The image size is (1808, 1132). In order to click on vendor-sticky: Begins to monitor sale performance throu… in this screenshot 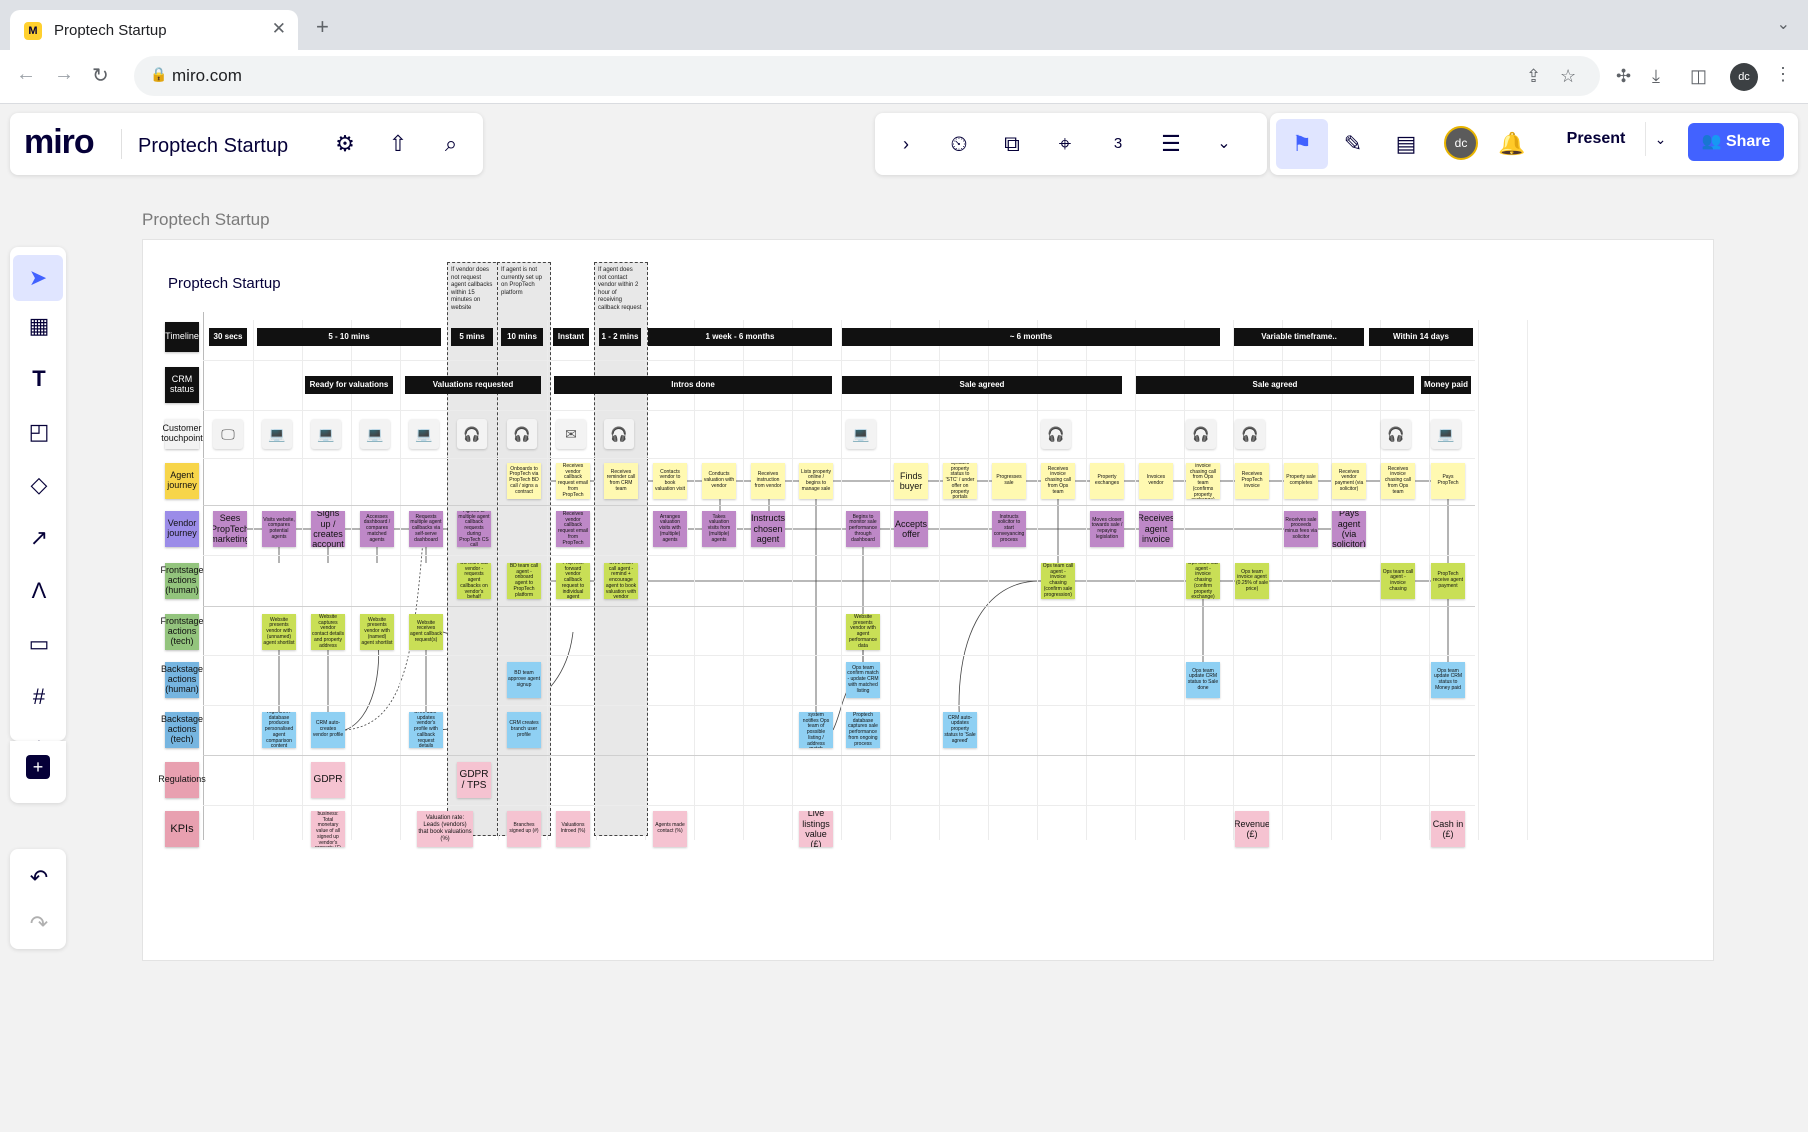, I will do `click(863, 529)`.